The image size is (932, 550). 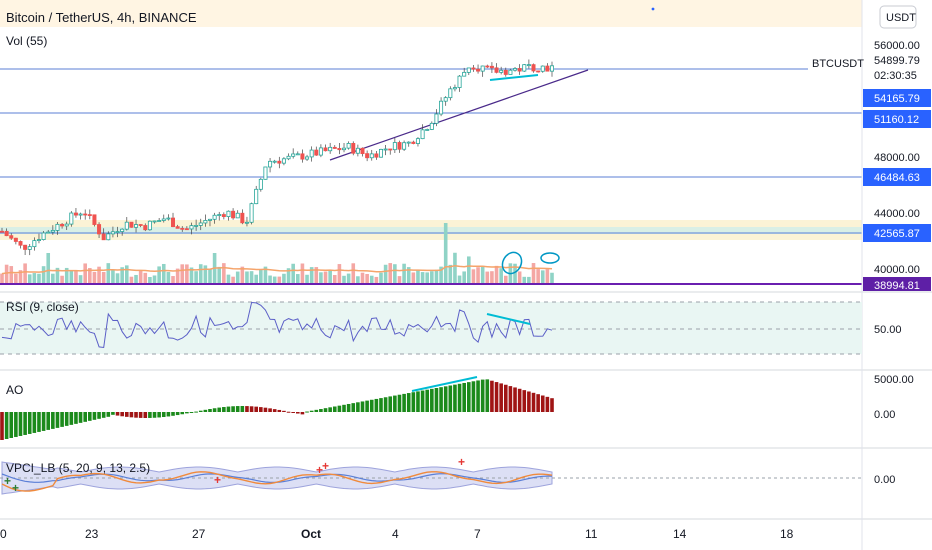 I want to click on price-tick-48000: 48000.00, so click(x=897, y=158).